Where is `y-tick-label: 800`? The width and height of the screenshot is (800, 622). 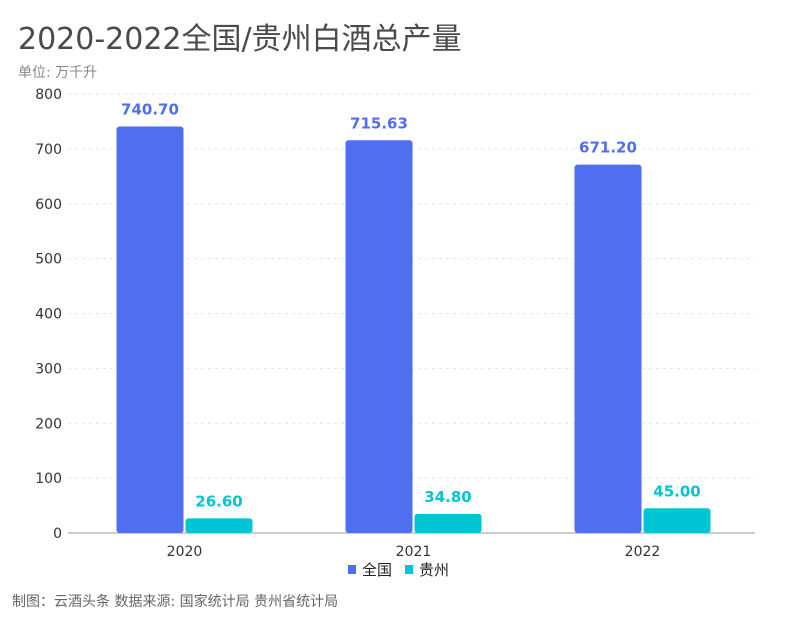 y-tick-label: 800 is located at coordinates (48, 95).